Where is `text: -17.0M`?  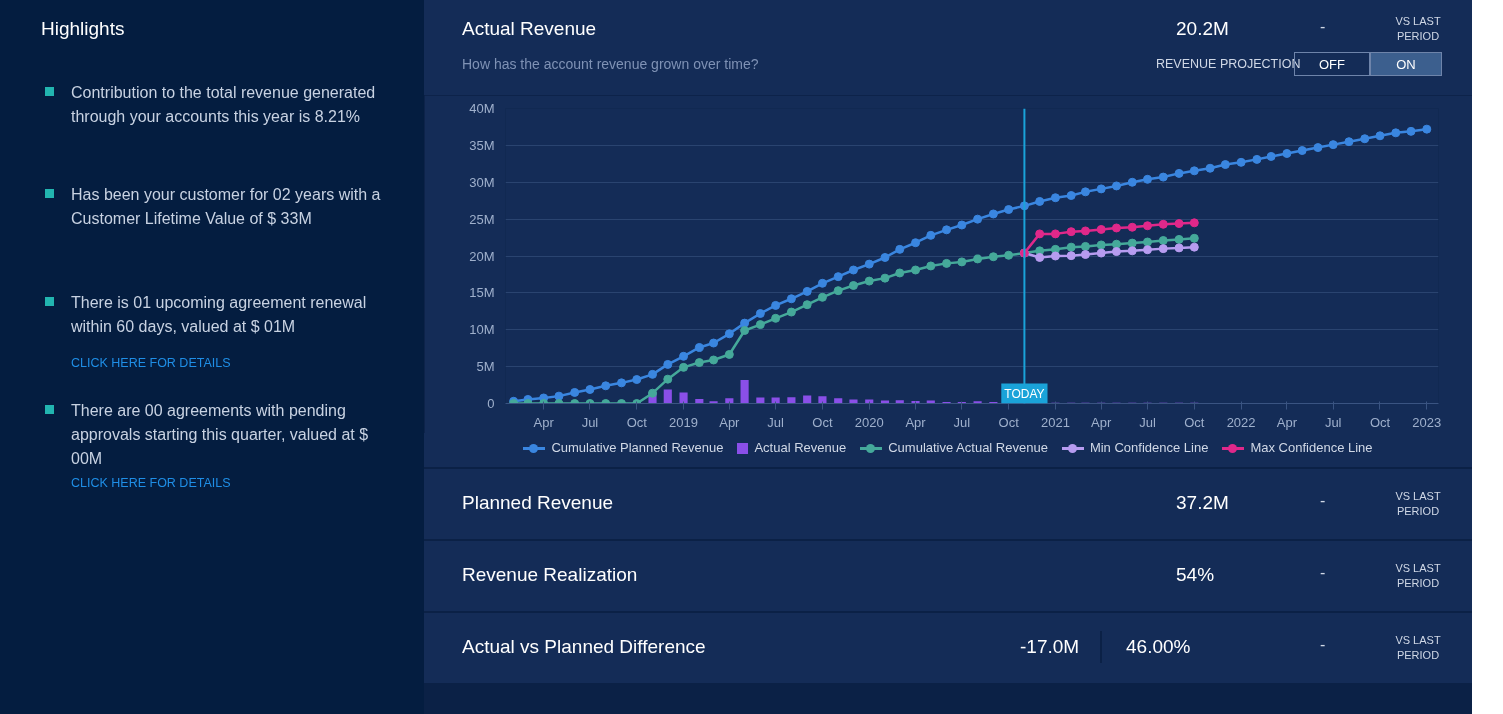
text: -17.0M is located at coordinates (1050, 647).